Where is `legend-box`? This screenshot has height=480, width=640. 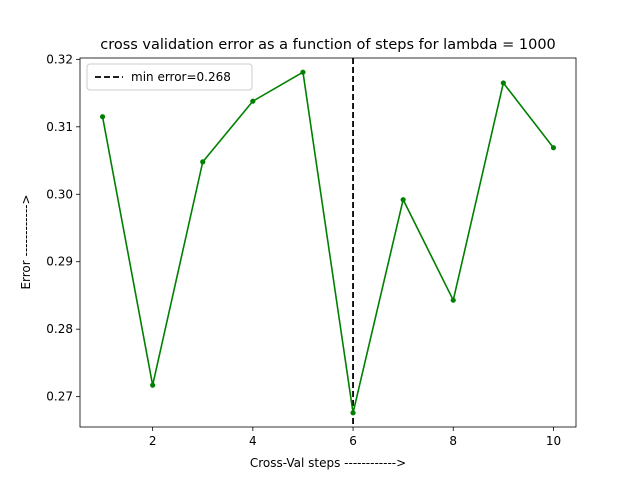
legend-box is located at coordinates (169, 77).